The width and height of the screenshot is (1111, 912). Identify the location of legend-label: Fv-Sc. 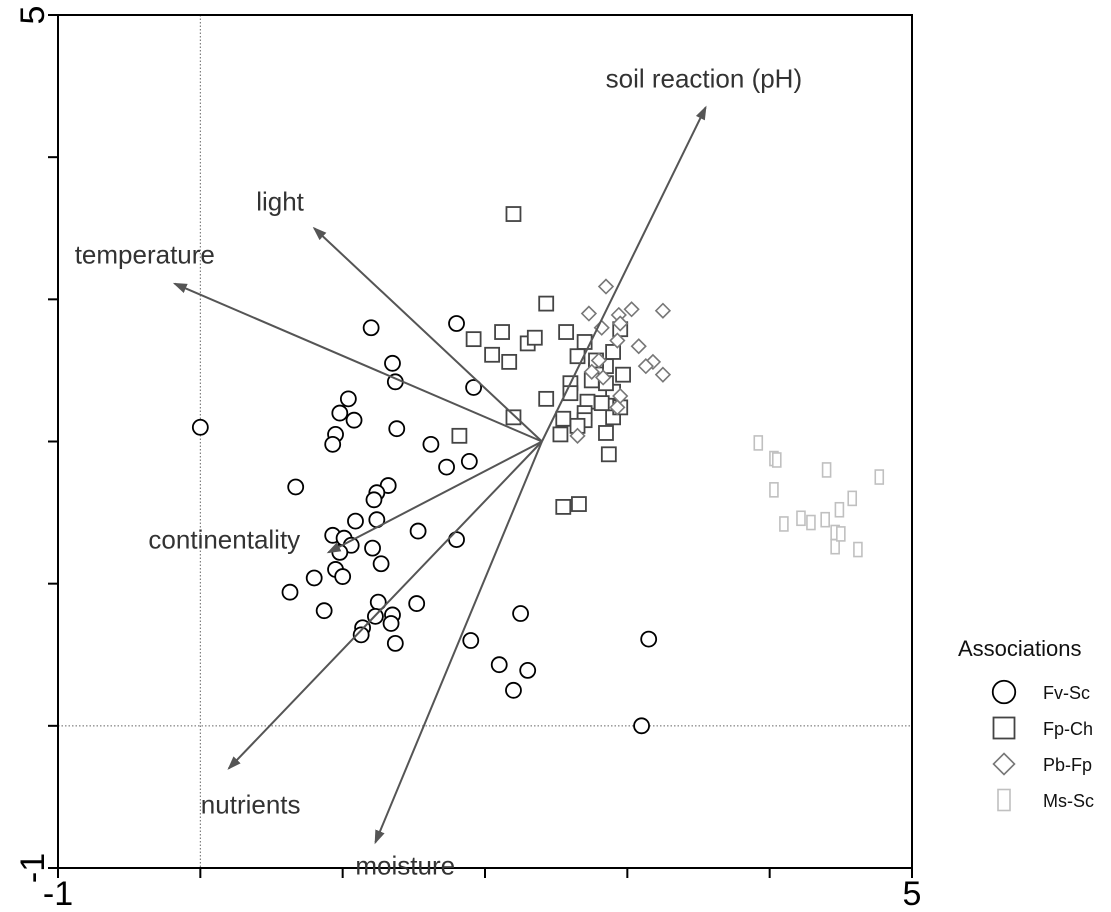
(1066, 693).